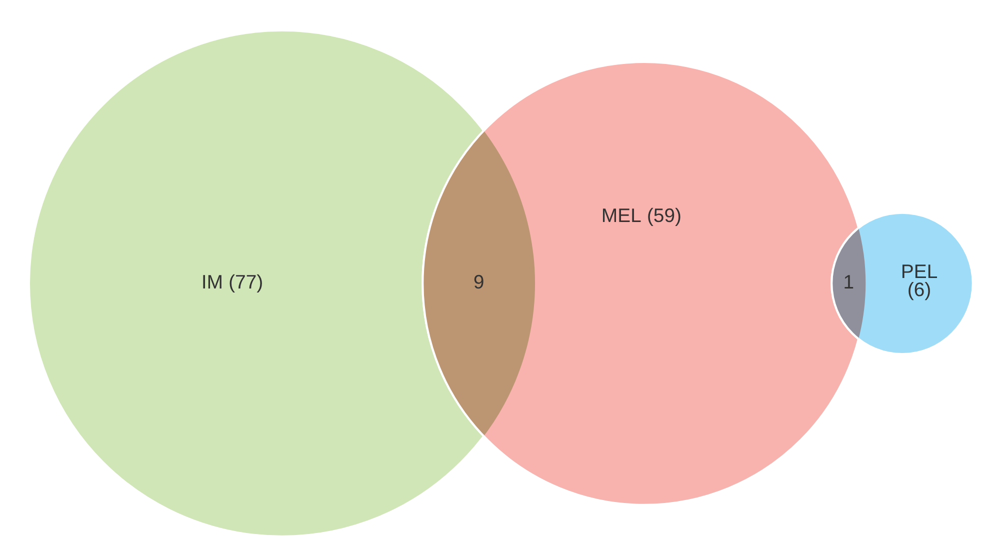 The image size is (1000, 539). Describe the element at coordinates (246, 283) in the screenshot. I see `data-label: (77)` at that location.